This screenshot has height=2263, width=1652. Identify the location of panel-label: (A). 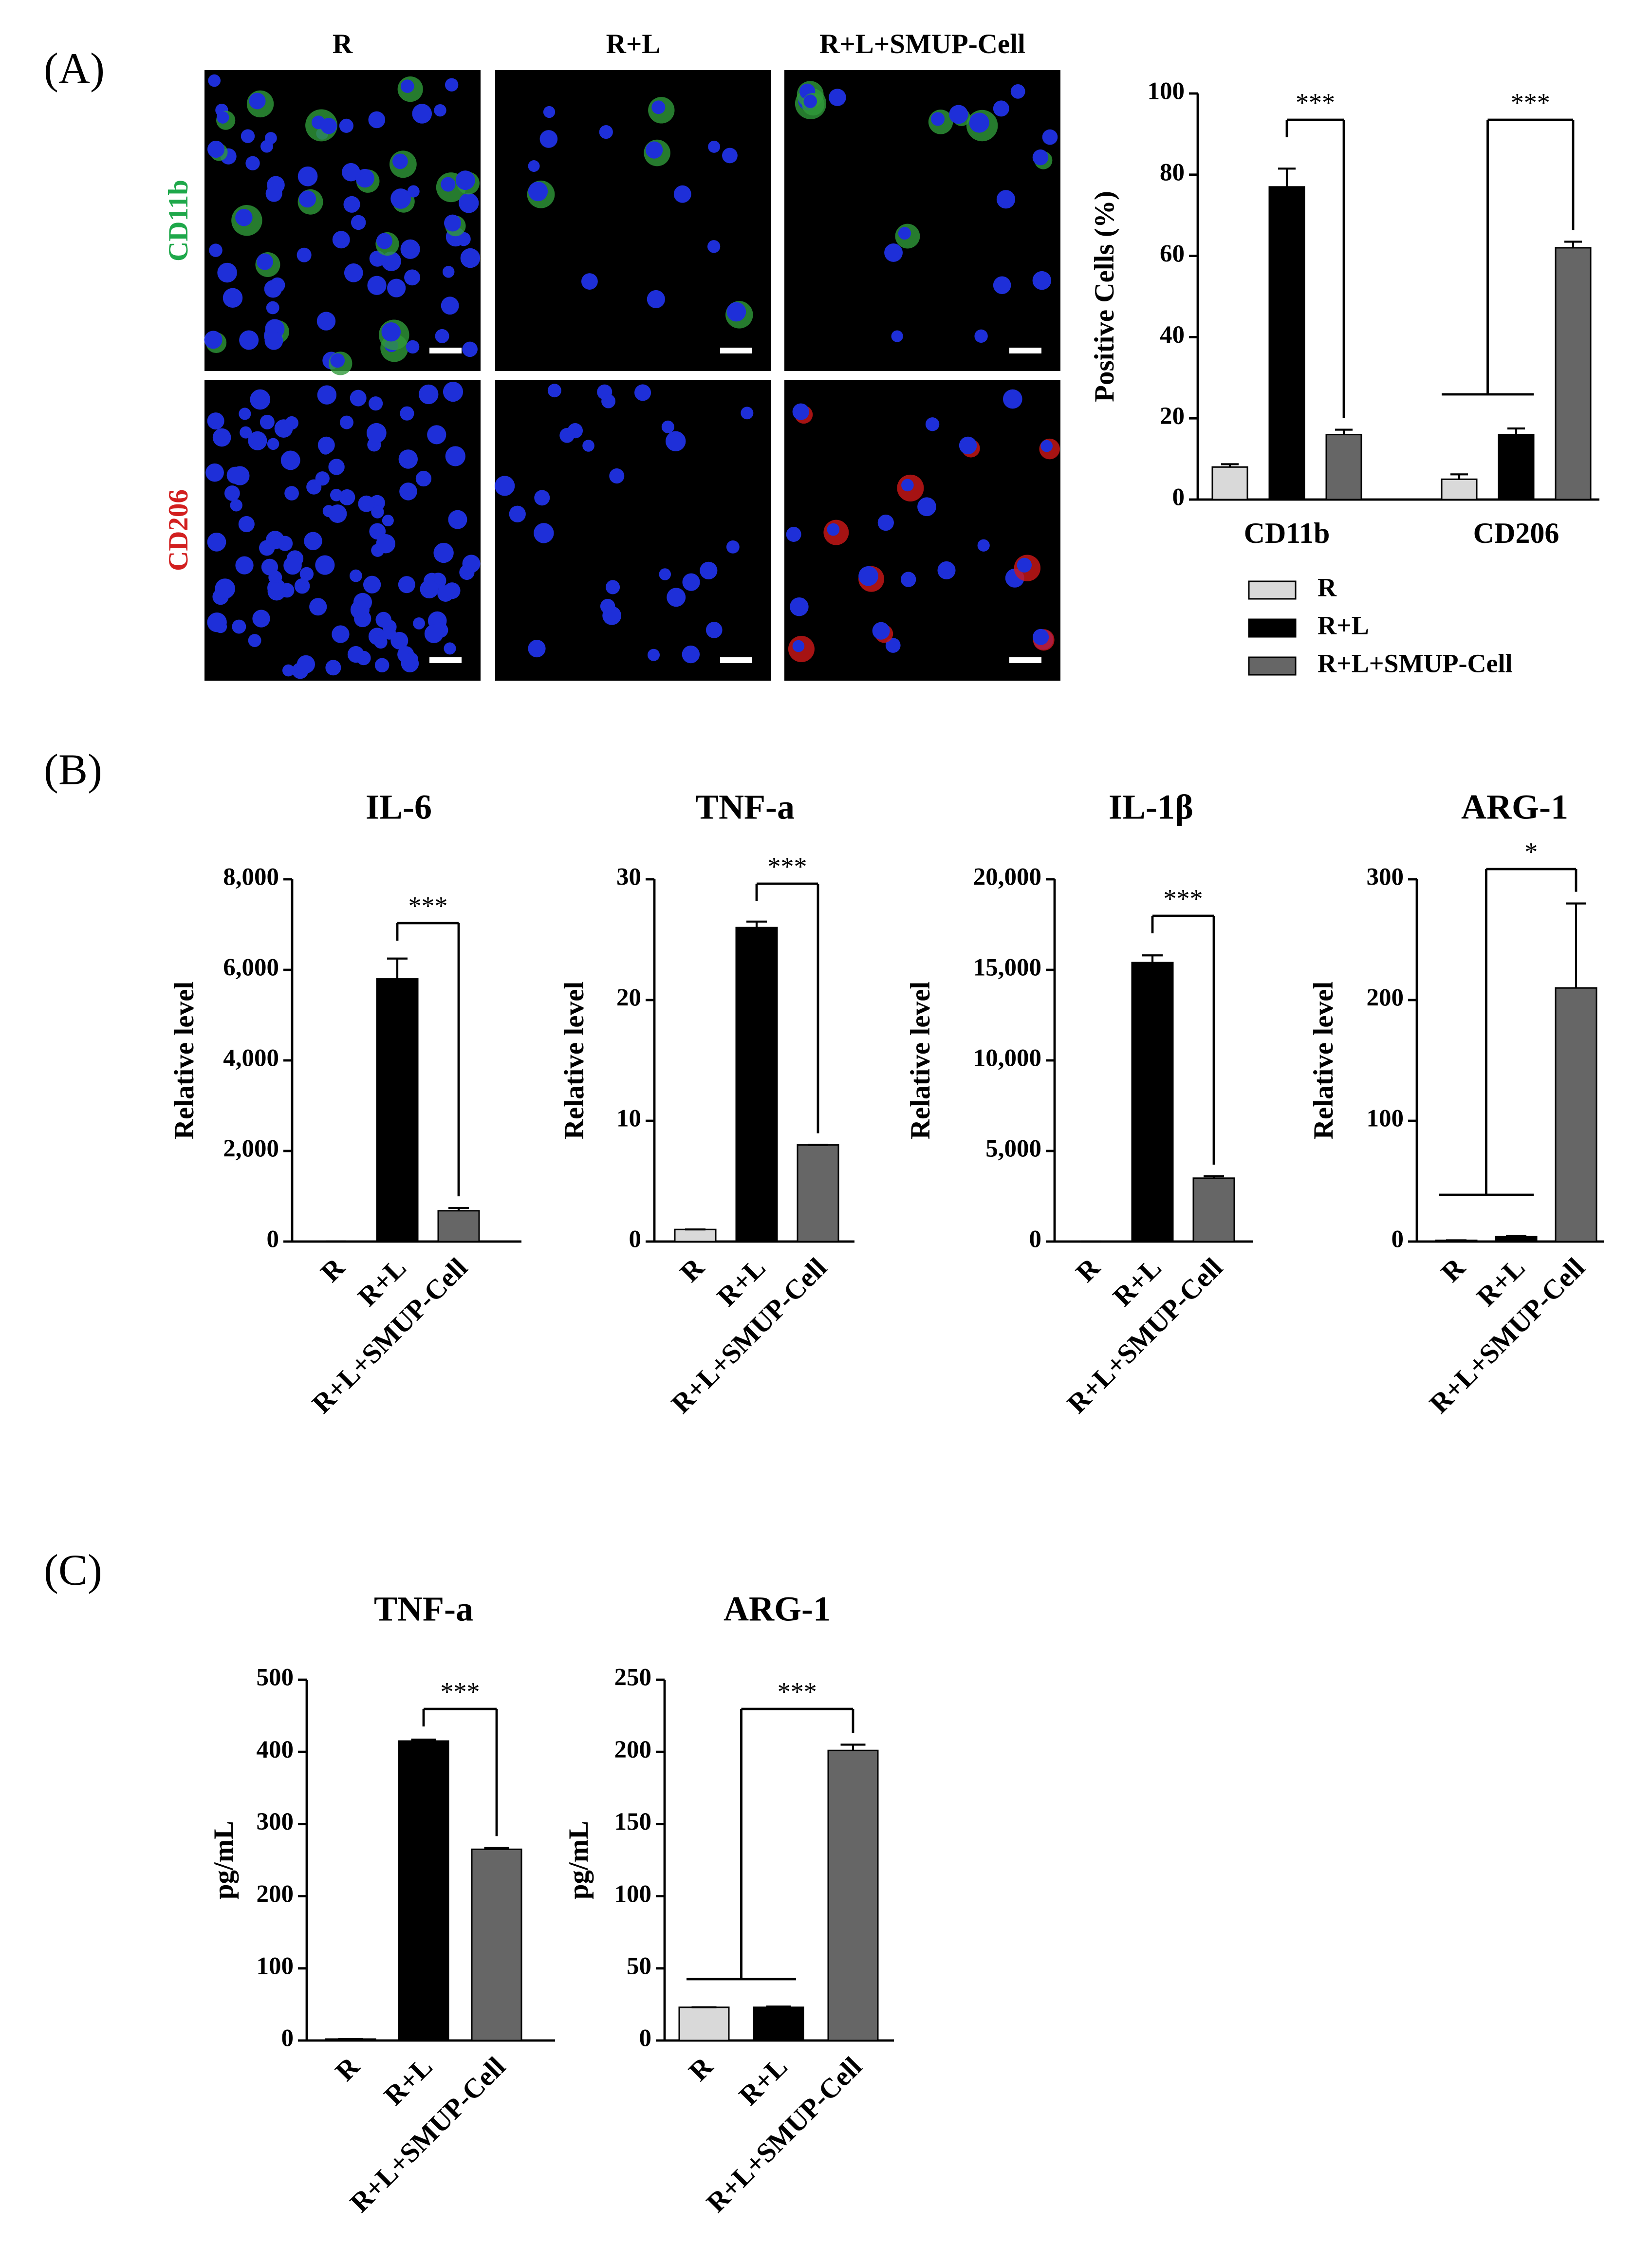
(74, 69).